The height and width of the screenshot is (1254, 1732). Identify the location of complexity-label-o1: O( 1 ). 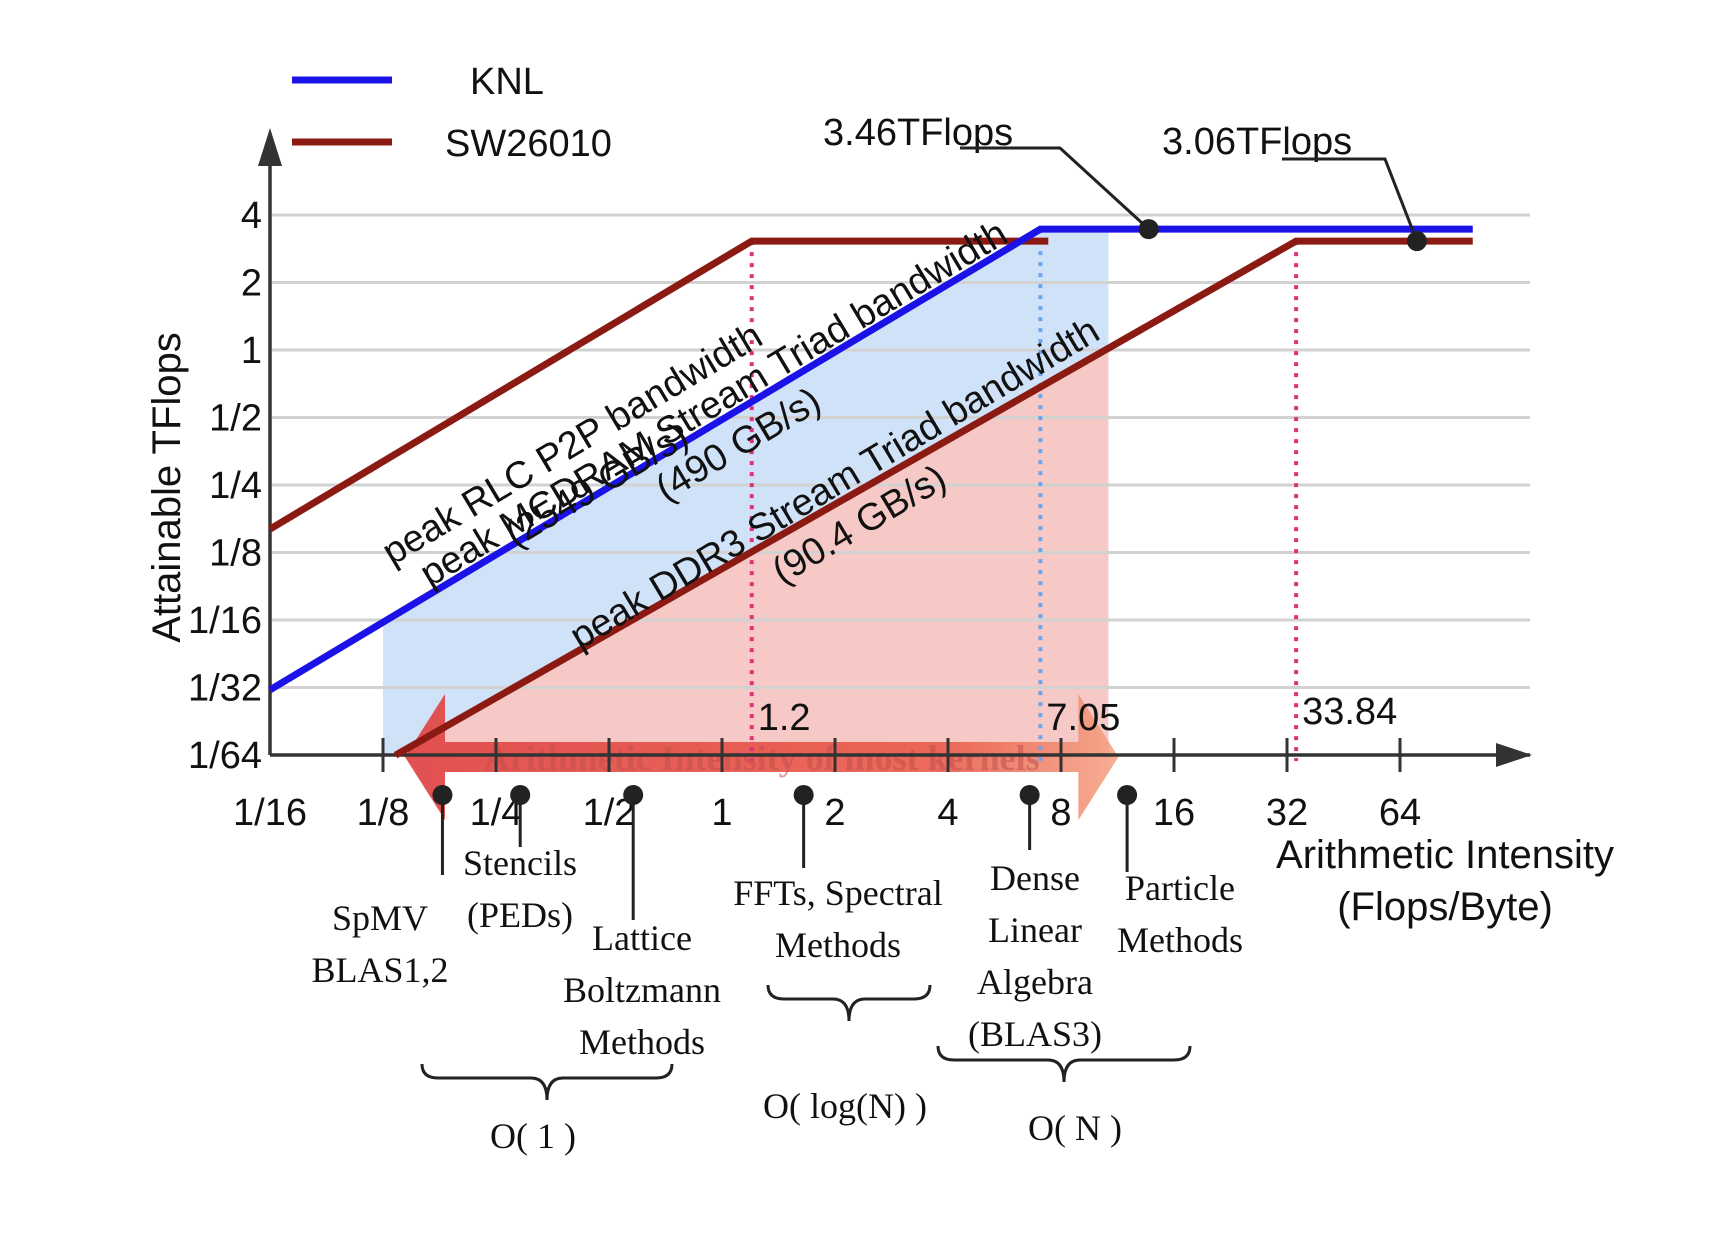
(533, 1136).